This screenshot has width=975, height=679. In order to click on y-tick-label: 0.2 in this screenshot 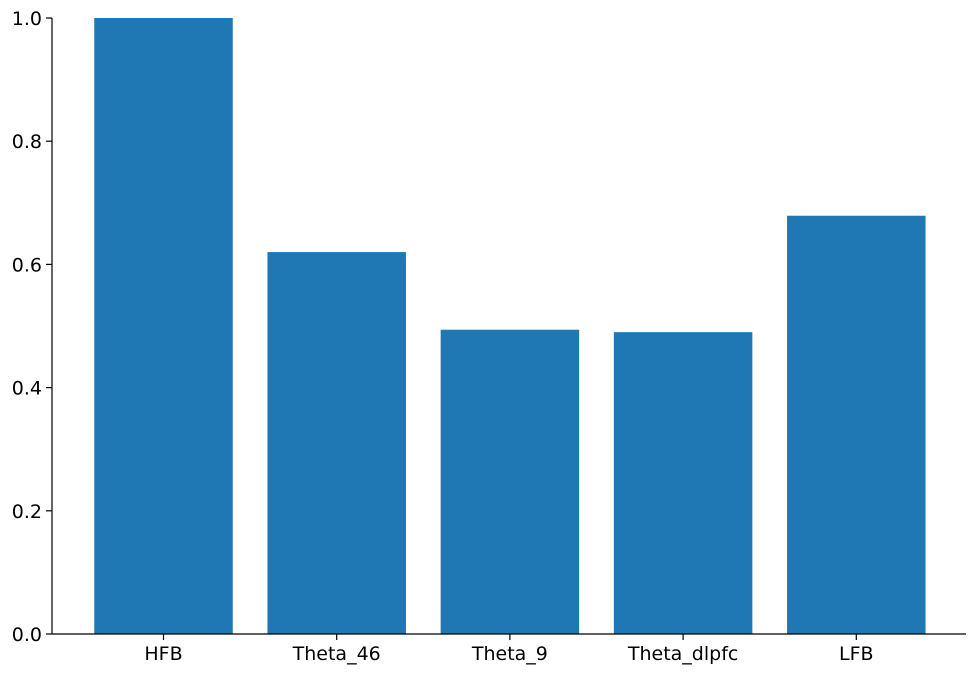, I will do `click(27, 512)`.